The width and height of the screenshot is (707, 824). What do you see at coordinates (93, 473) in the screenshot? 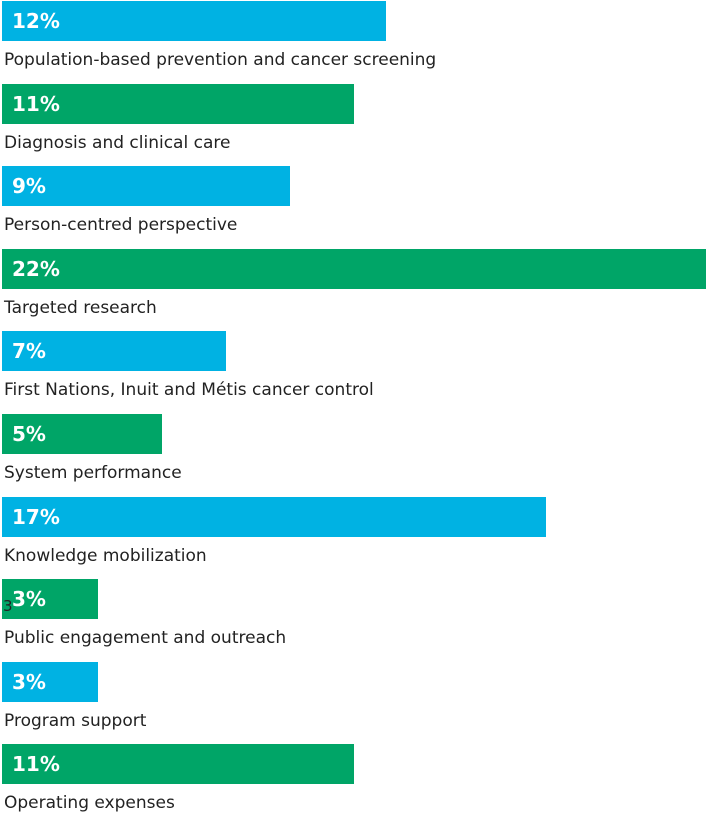
I see `category-label: System performance` at bounding box center [93, 473].